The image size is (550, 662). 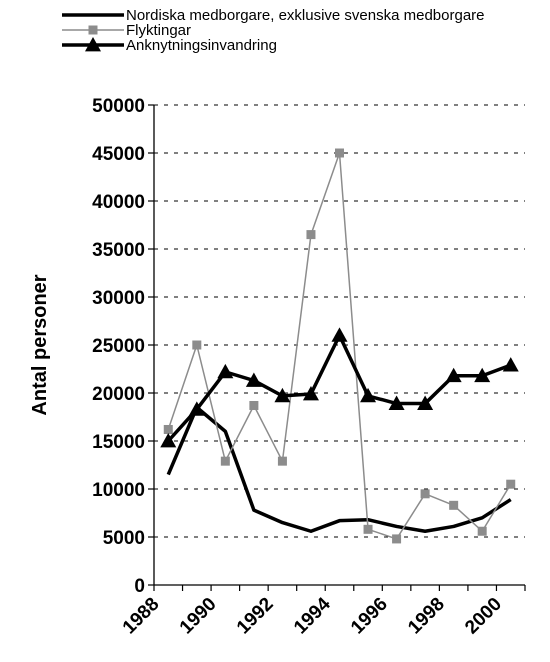 What do you see at coordinates (118, 202) in the screenshot?
I see `y-tick-label: 40000` at bounding box center [118, 202].